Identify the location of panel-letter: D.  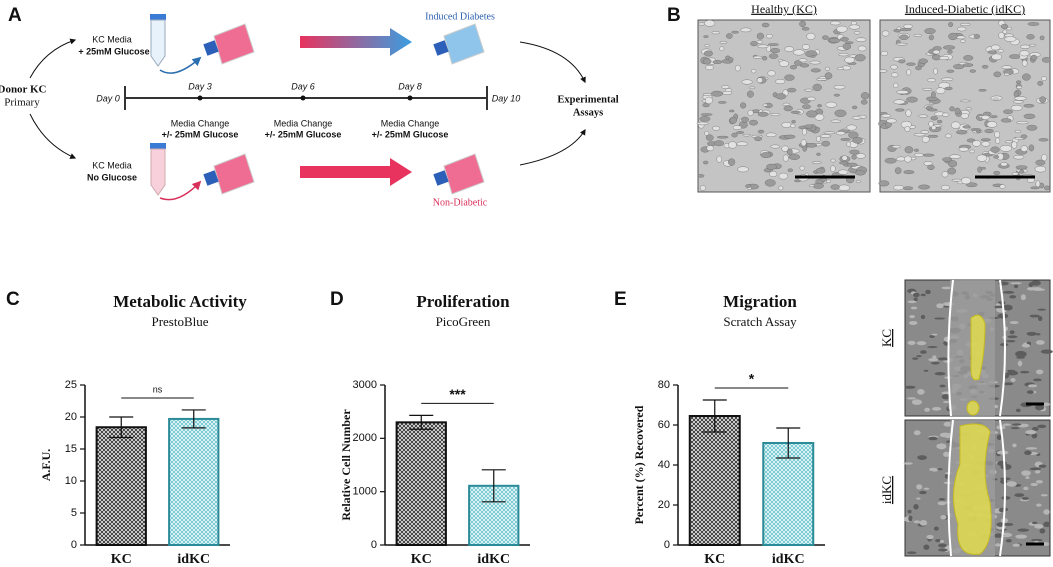
(337, 299).